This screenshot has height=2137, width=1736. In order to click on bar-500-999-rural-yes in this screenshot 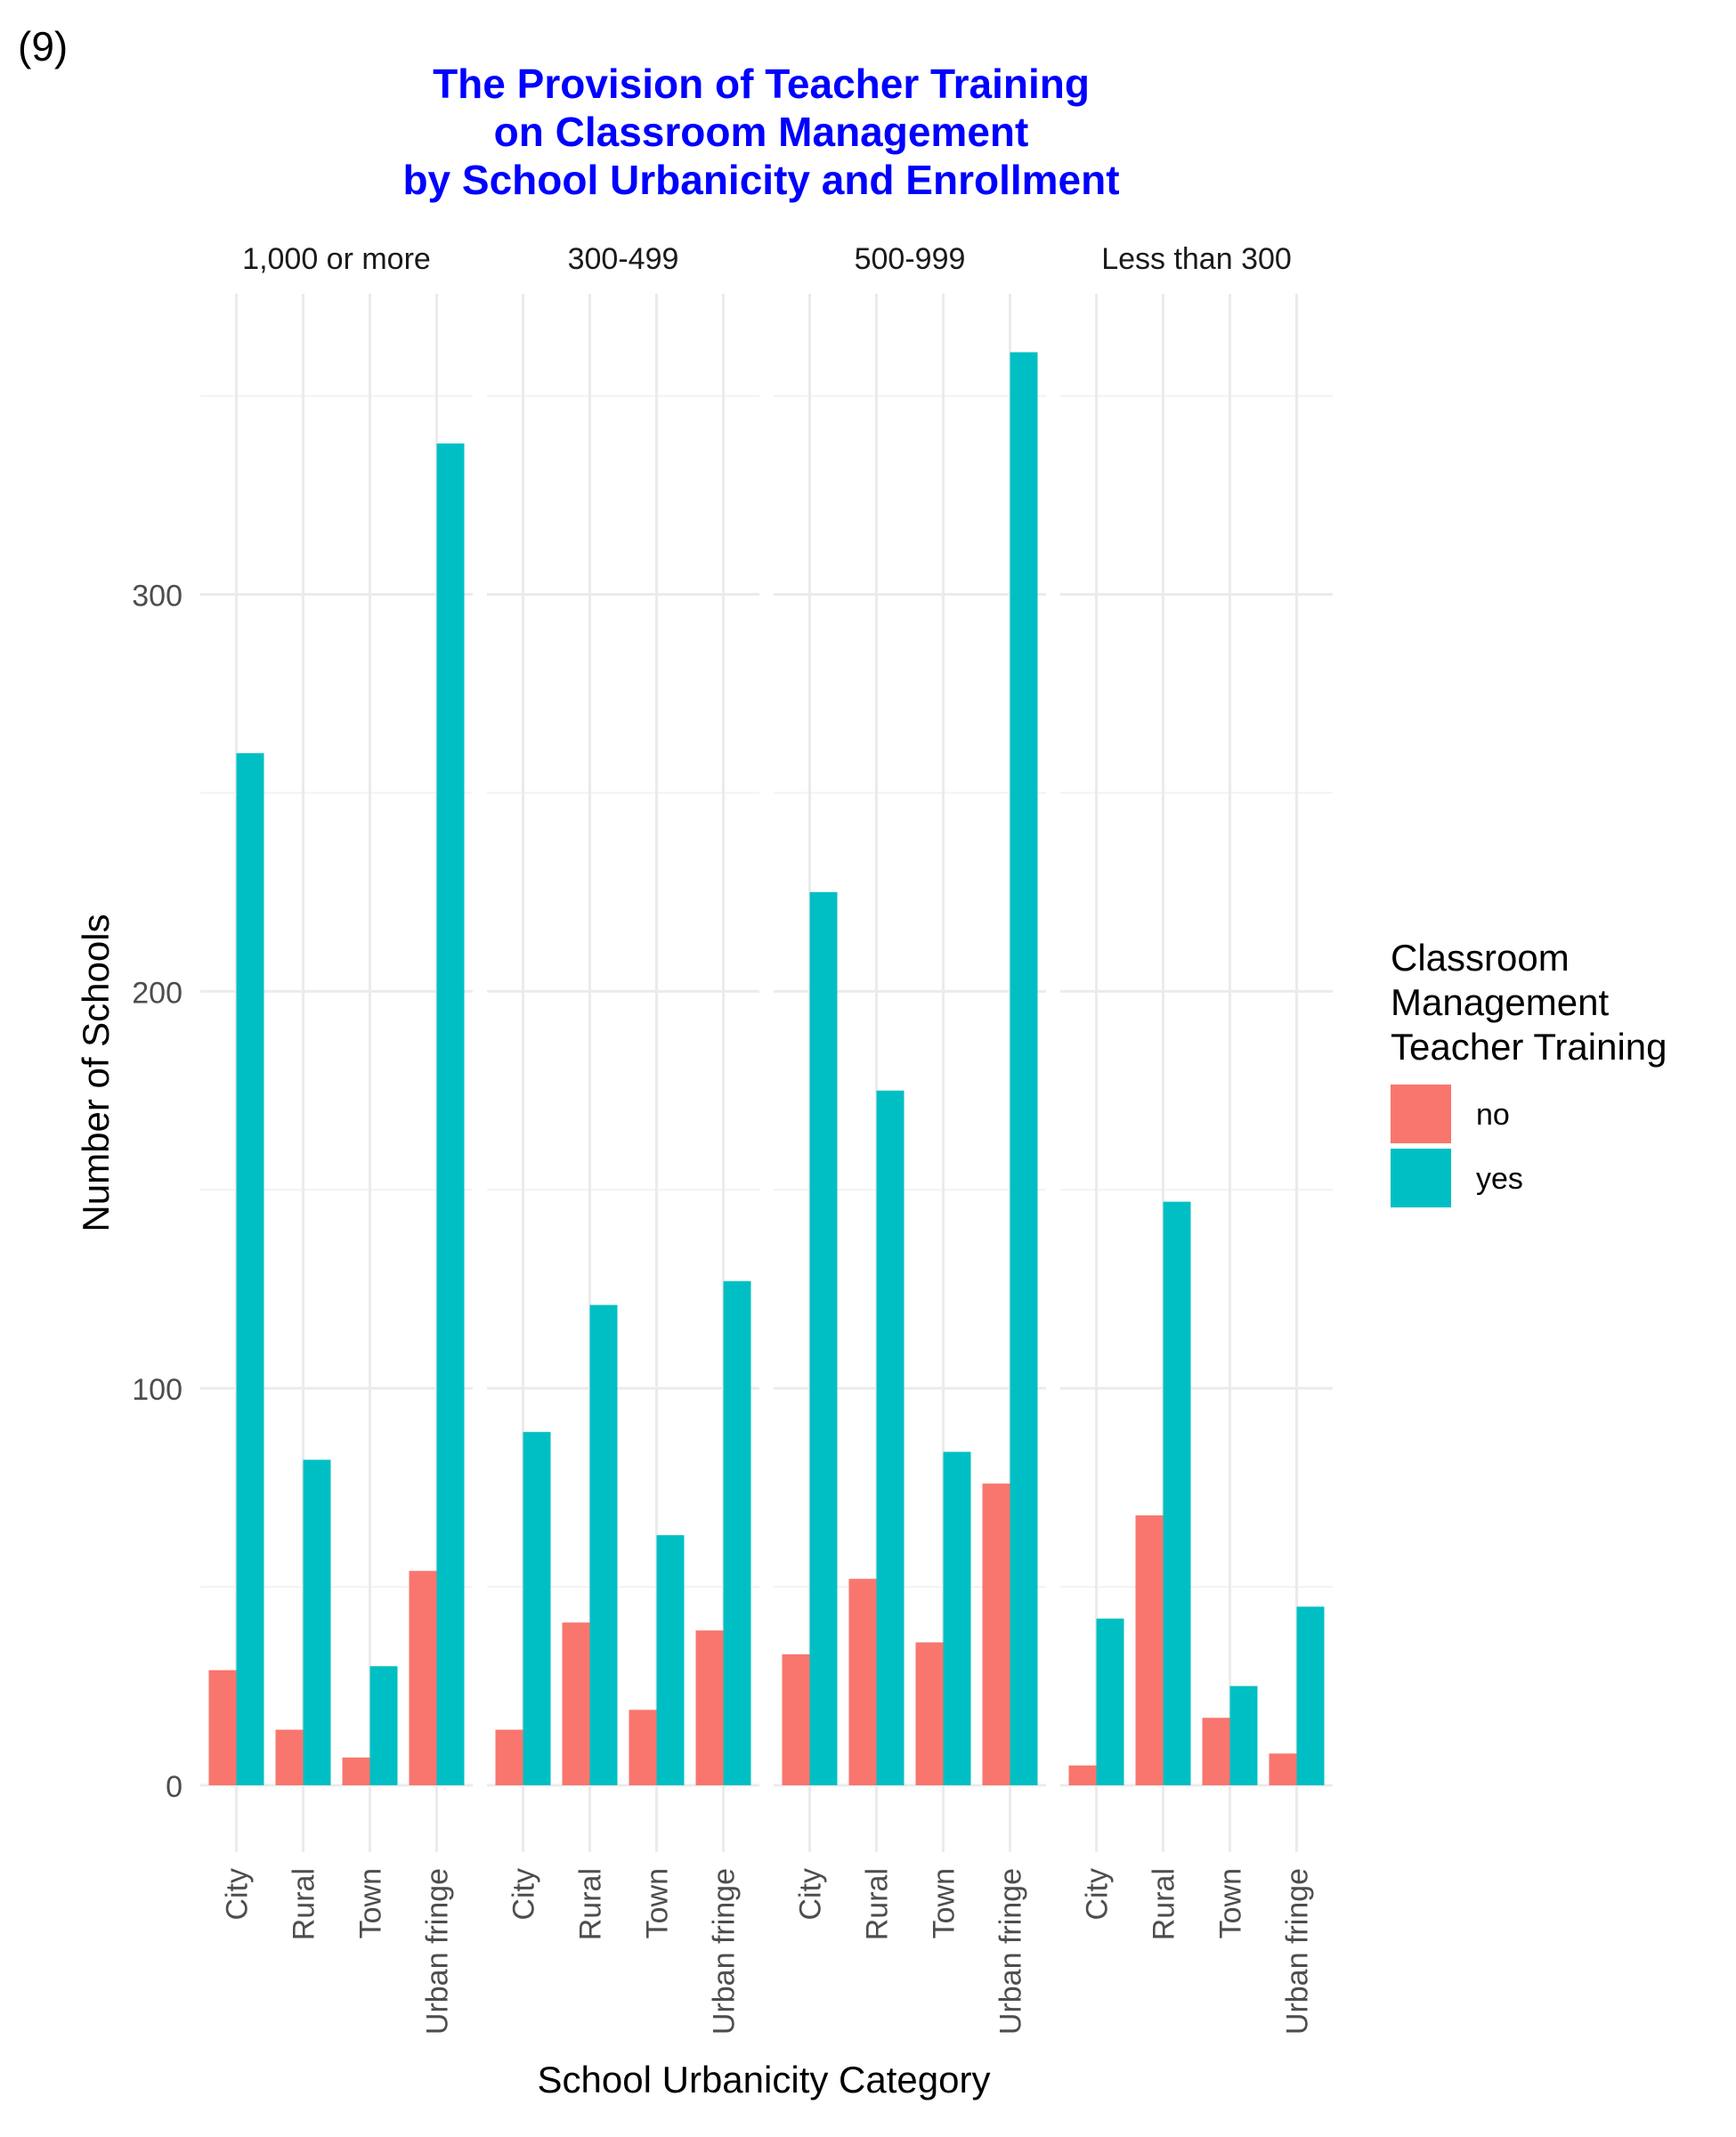, I will do `click(890, 1437)`.